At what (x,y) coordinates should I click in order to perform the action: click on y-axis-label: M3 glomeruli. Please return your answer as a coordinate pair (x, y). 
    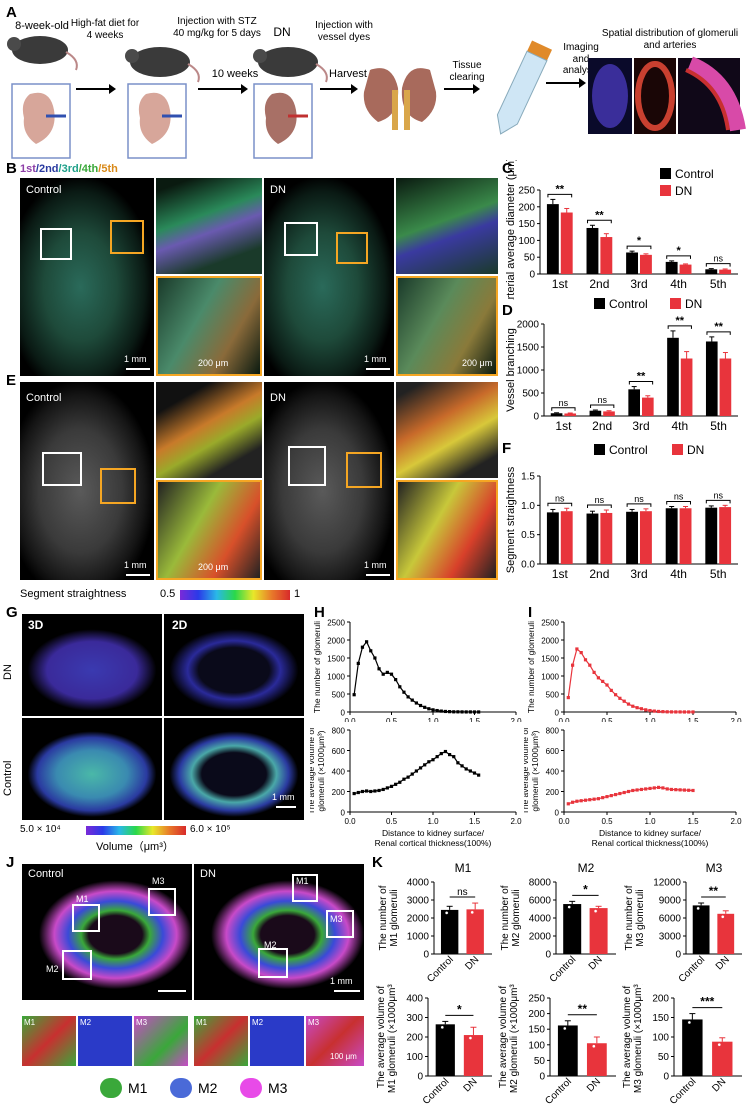
    Looking at the image, I should click on (640, 917).